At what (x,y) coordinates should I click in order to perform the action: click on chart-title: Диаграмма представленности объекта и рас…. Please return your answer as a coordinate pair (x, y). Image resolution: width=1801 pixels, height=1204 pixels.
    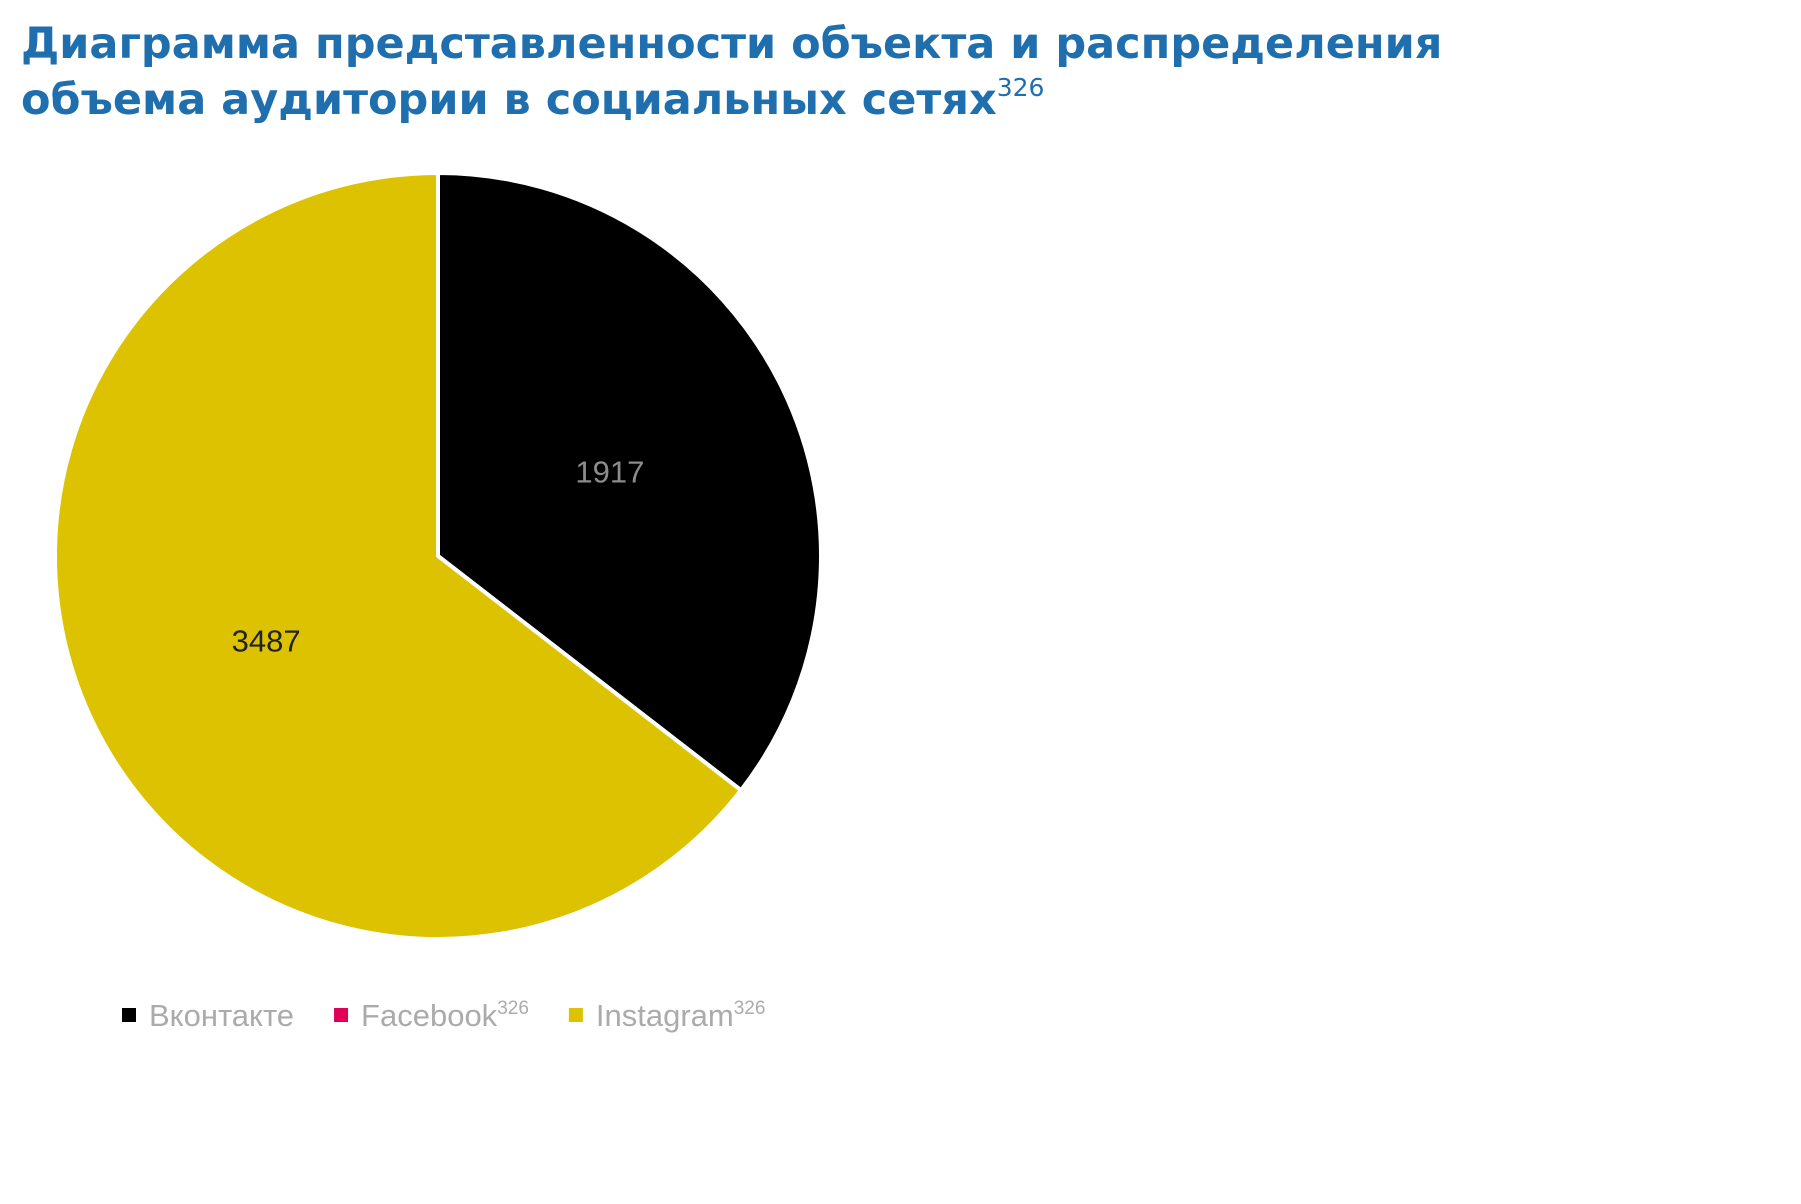
    Looking at the image, I should click on (731, 44).